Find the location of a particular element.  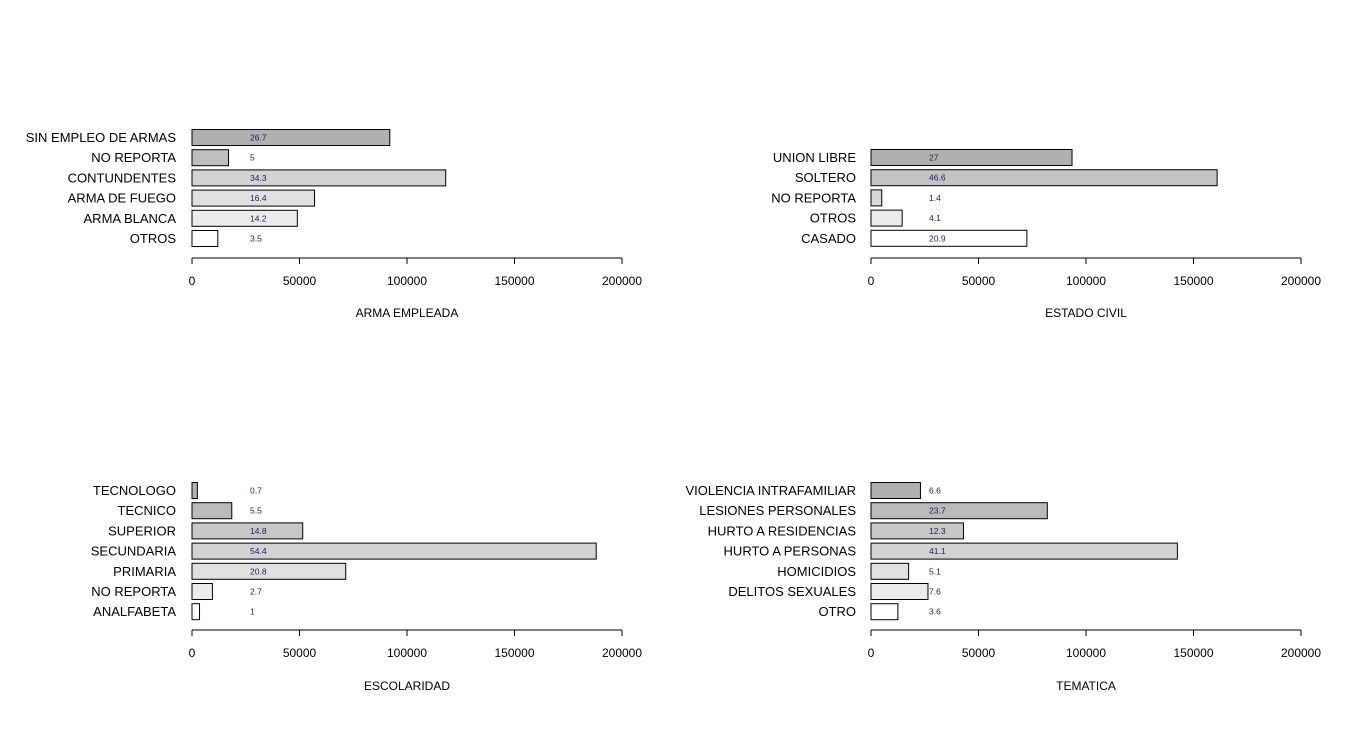

data-label-casado: 20.9 is located at coordinates (937, 238).